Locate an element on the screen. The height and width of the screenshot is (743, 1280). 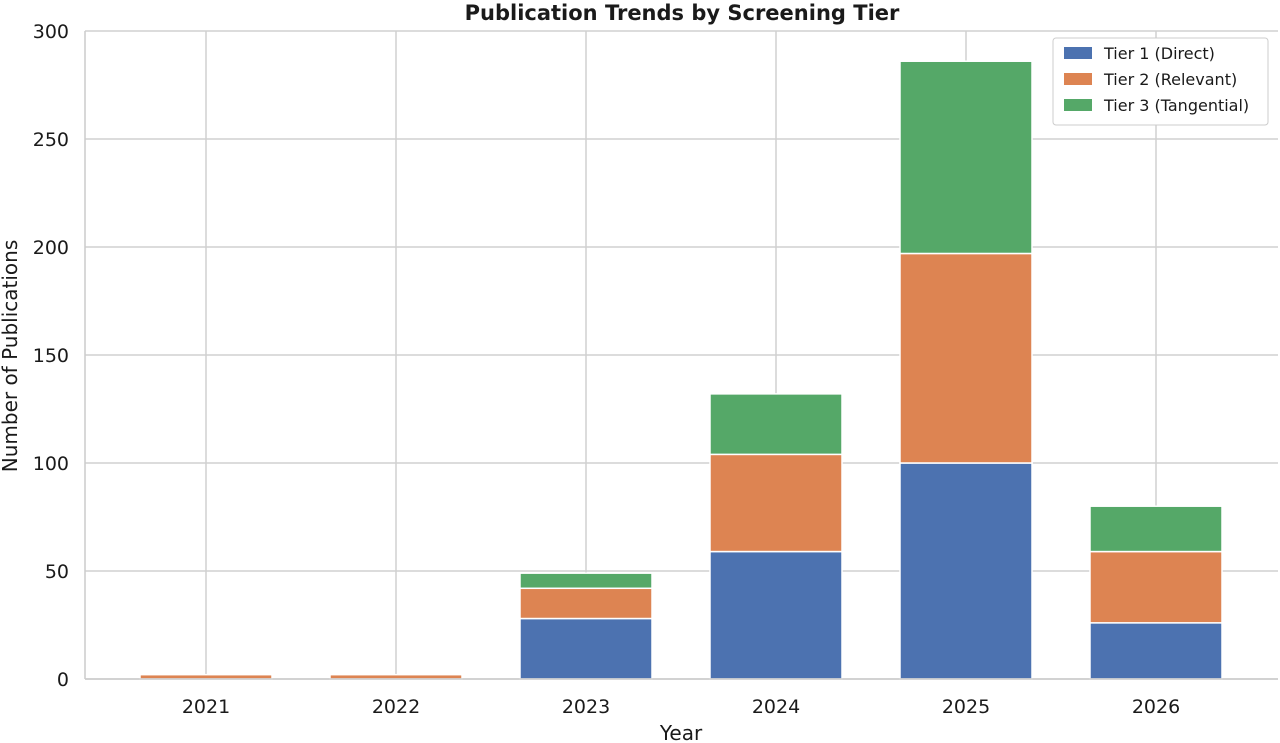
y-tick-label: 100 is located at coordinates (51, 464).